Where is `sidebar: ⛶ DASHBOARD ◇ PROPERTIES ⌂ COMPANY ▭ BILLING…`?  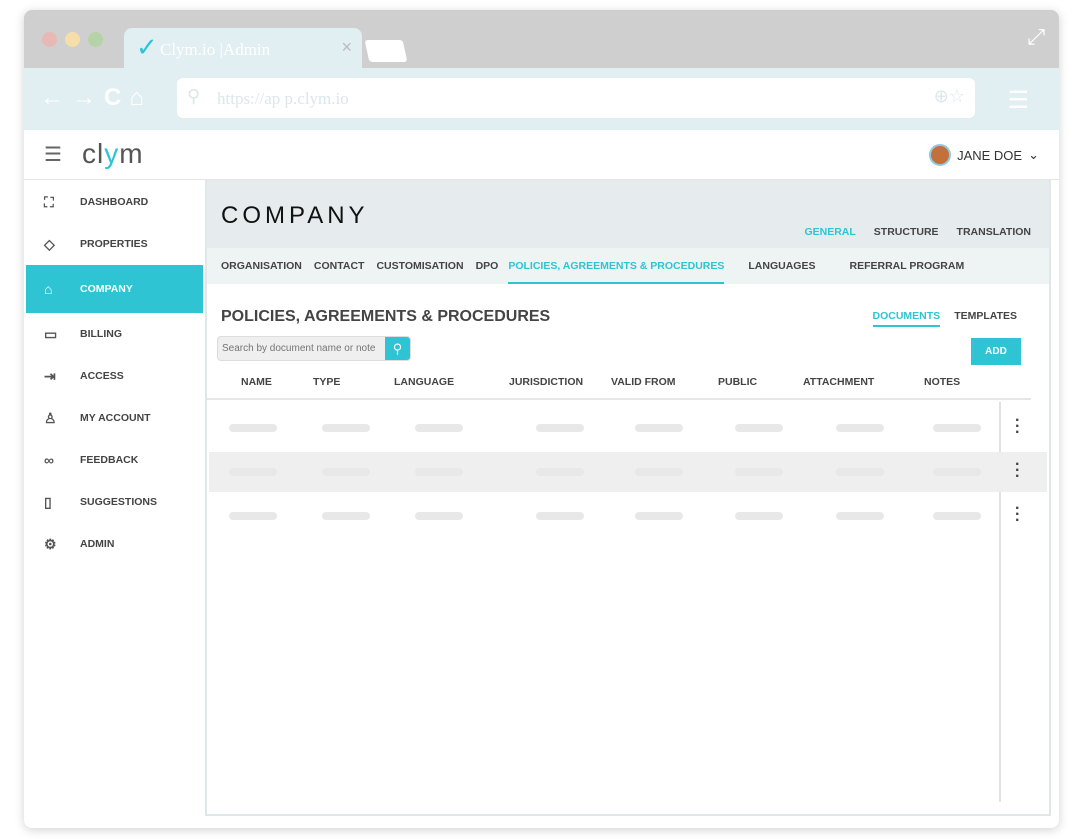
sidebar: ⛶ DASHBOARD ◇ PROPERTIES ⌂ COMPANY ▭ BILLING… is located at coordinates (114, 373).